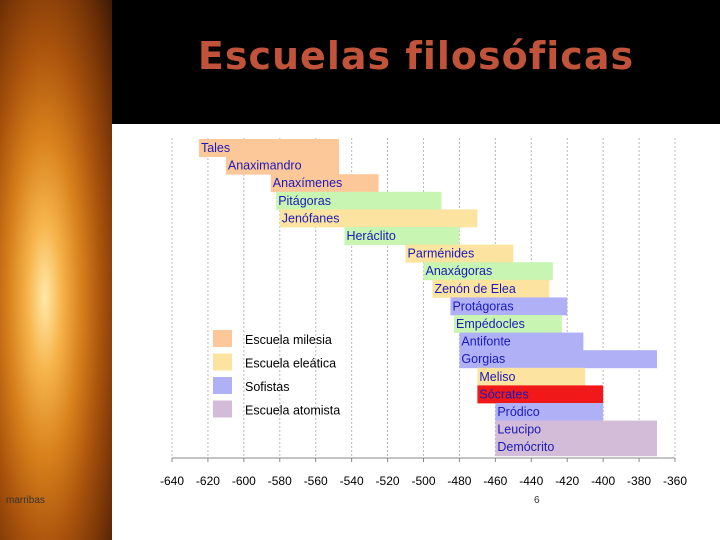 This screenshot has height=540, width=720. What do you see at coordinates (292, 411) in the screenshot?
I see `legend-label-3: Escuela atomista` at bounding box center [292, 411].